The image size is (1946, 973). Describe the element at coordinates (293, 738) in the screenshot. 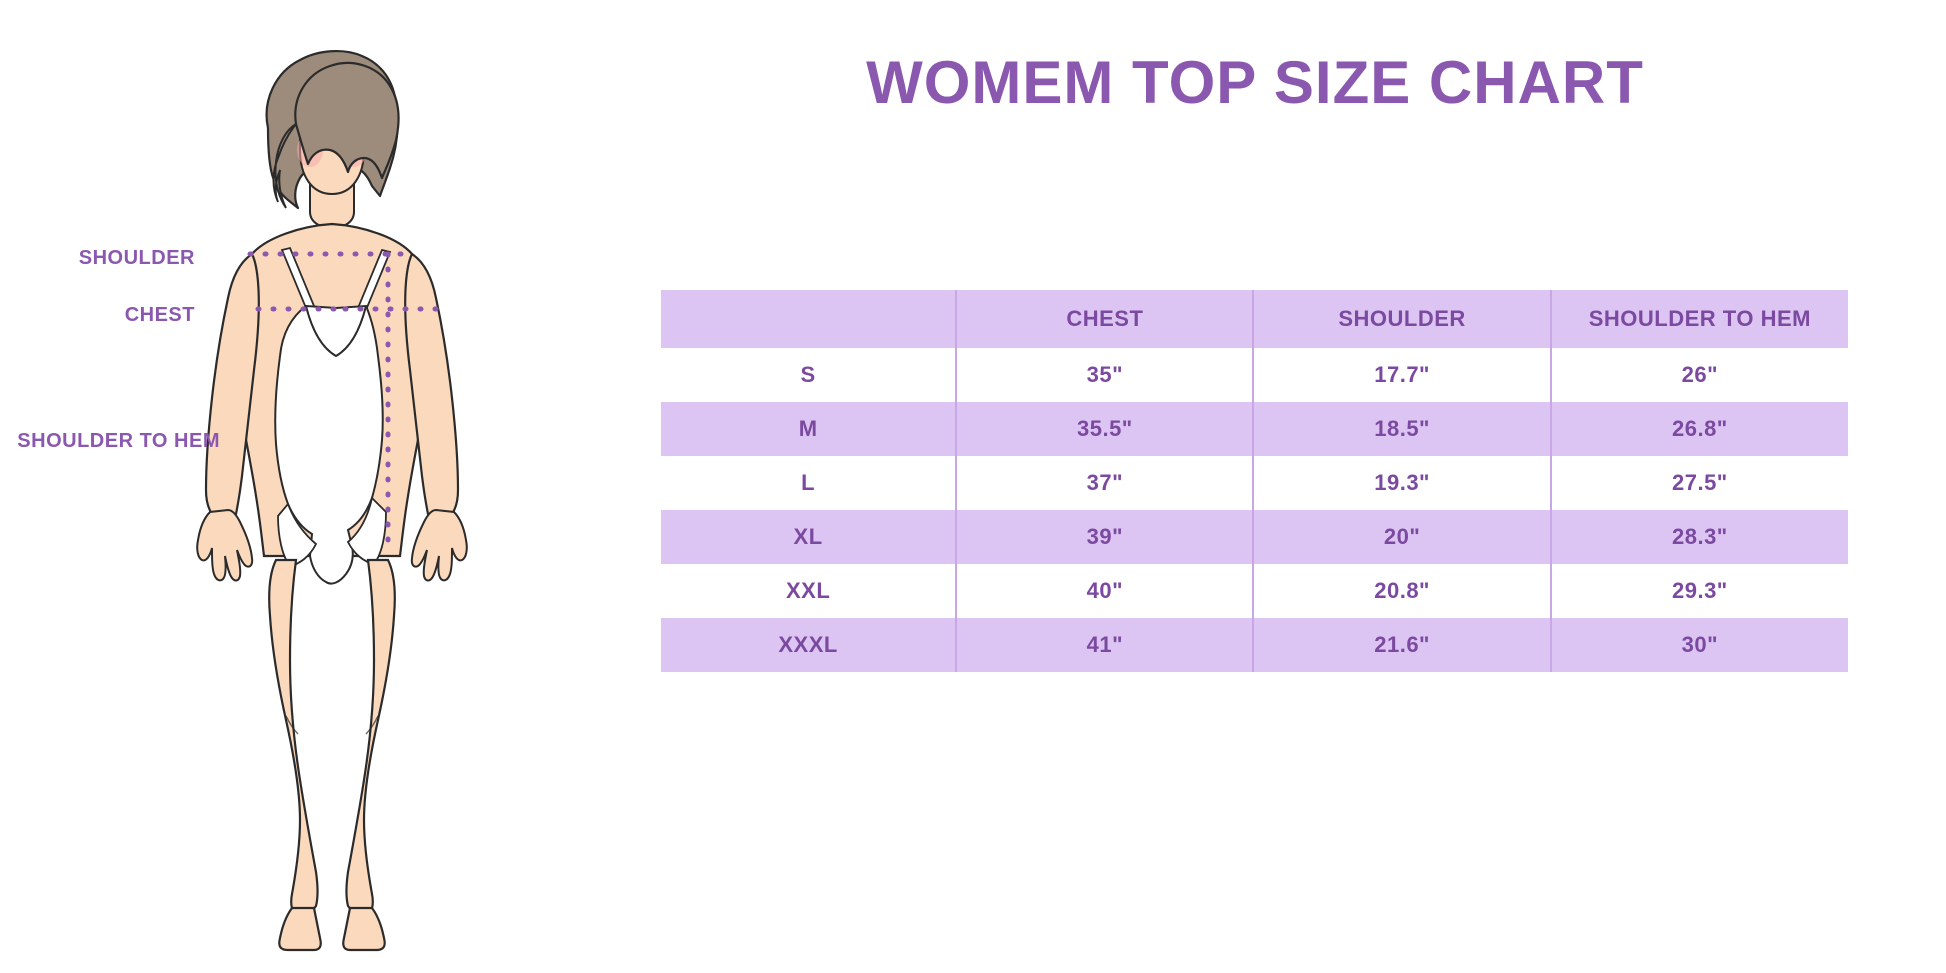

I see `leg-left-icon` at that location.